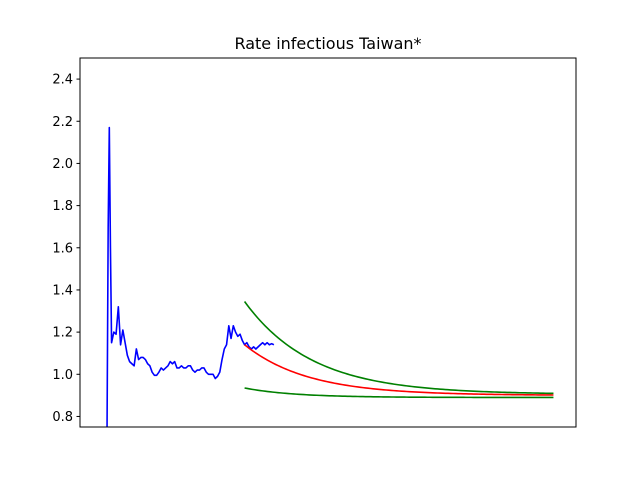  I want to click on y-tick-label: 1.4, so click(62, 290).